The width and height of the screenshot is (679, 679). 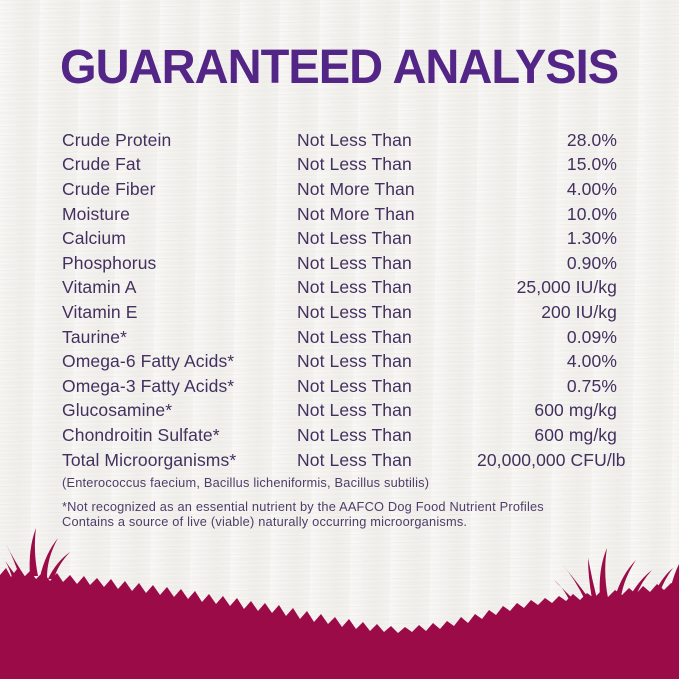 I want to click on table-row: Vitamin A Not Less Than 25,000 IU/kg, so click(x=339, y=288).